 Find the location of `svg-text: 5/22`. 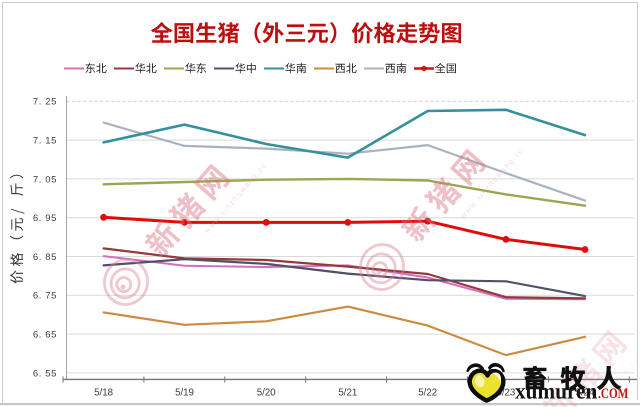

svg-text: 5/22 is located at coordinates (427, 392).